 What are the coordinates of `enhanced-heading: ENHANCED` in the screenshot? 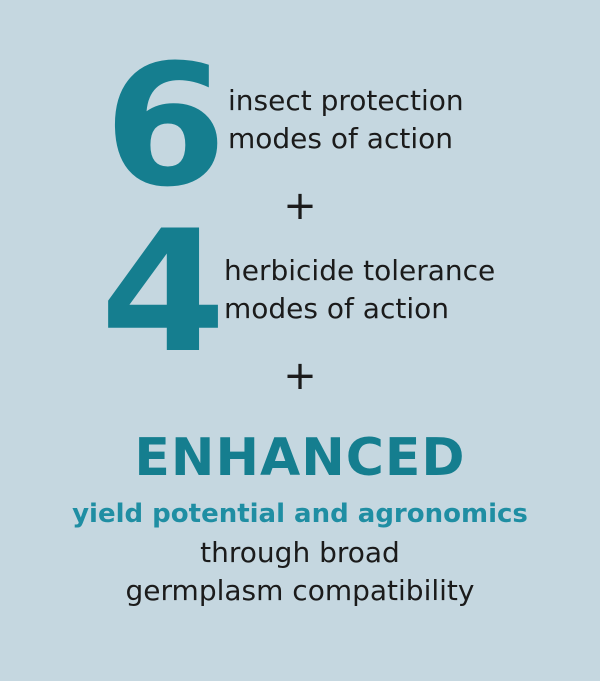 It's located at (300, 458).